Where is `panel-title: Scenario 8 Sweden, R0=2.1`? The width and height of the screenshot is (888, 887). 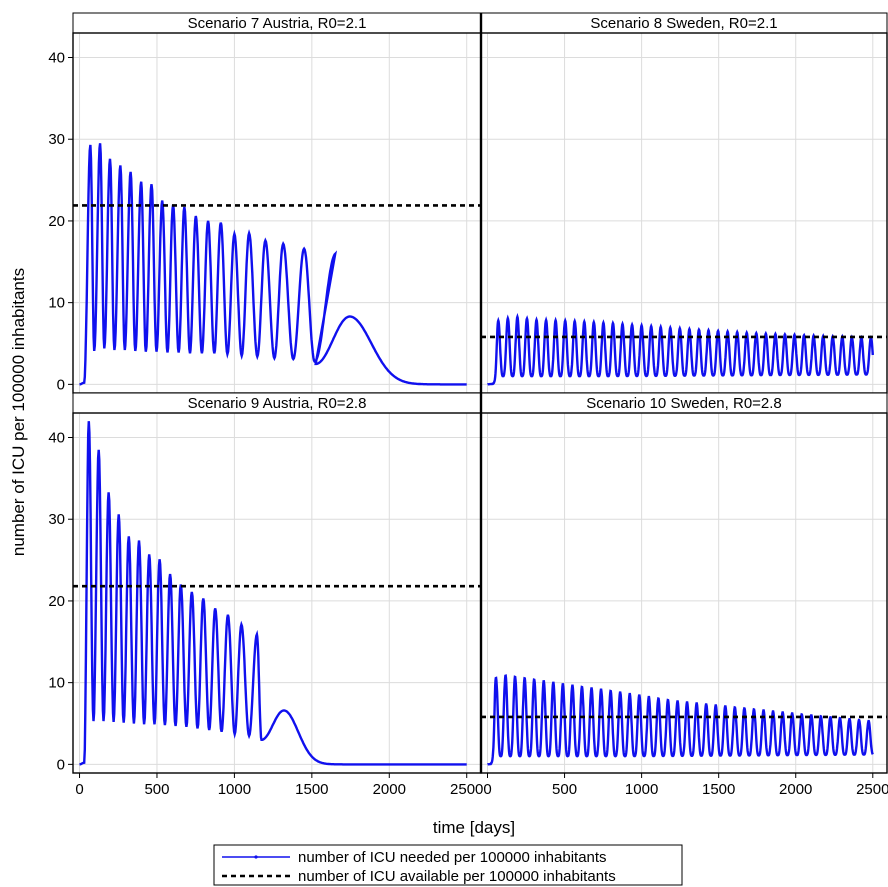 panel-title: Scenario 8 Sweden, R0=2.1 is located at coordinates (683, 23).